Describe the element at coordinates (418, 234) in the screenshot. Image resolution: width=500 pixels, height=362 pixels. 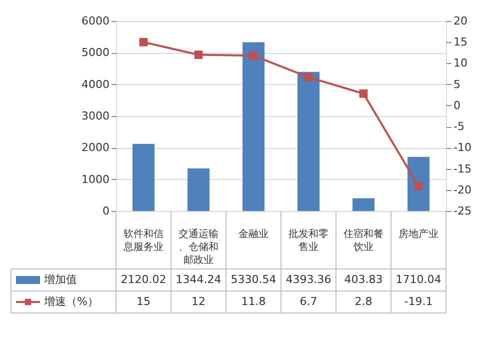
I see `x-tick-label: 房地产业` at that location.